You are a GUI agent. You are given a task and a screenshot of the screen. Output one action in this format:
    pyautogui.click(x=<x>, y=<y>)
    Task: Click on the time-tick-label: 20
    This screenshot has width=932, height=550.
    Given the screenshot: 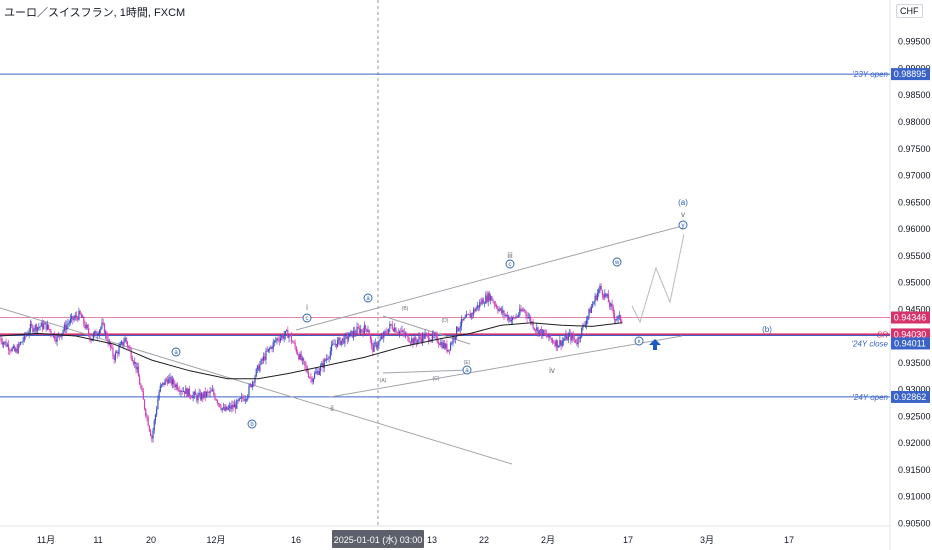 What is the action you would take?
    pyautogui.click(x=151, y=540)
    